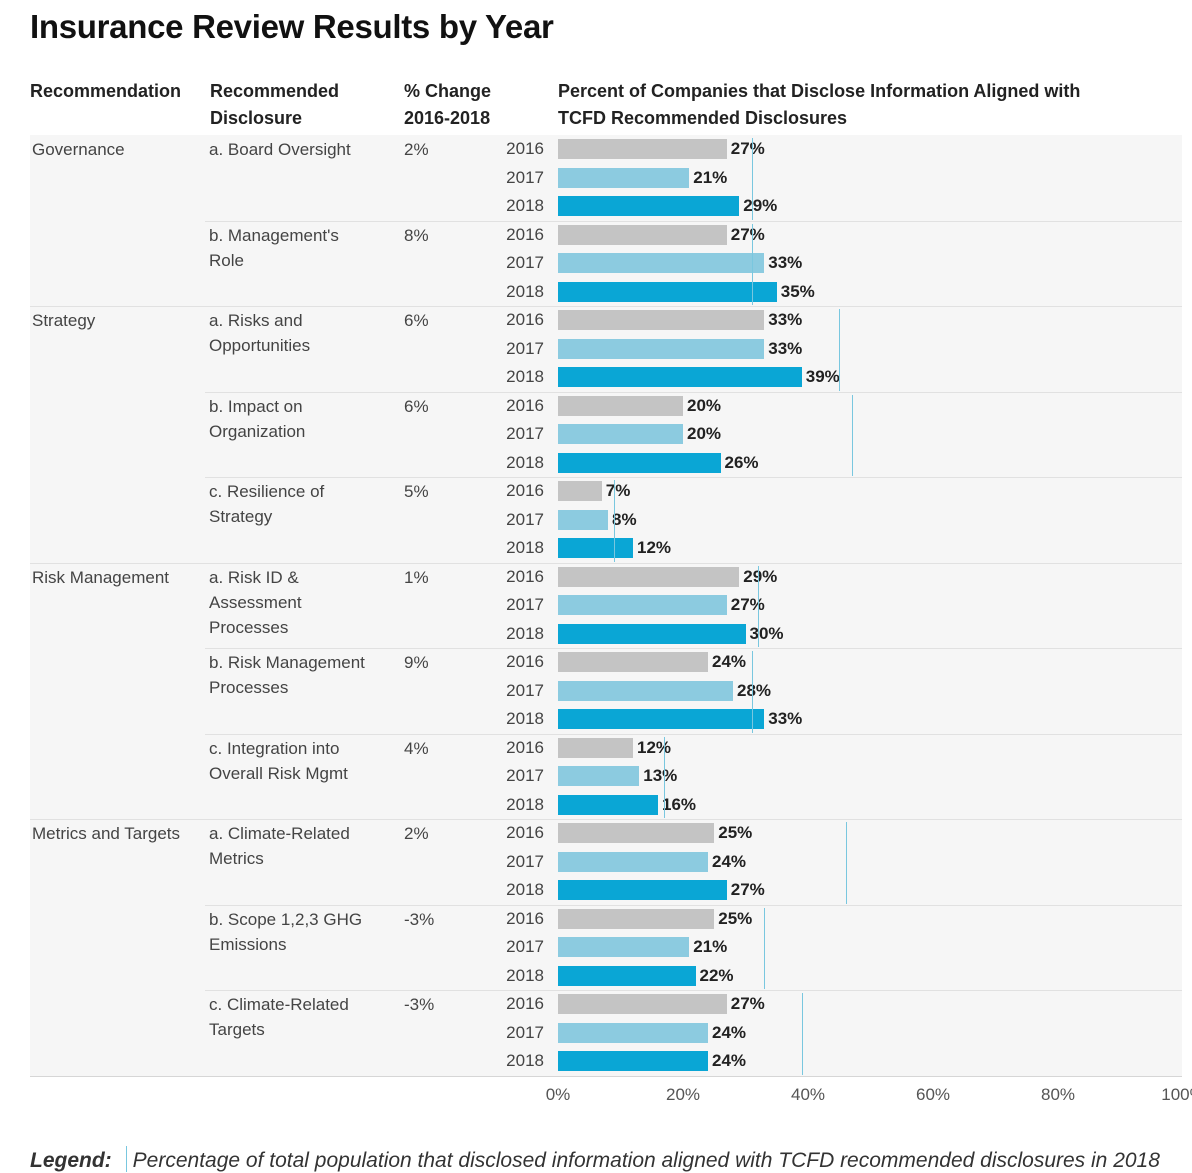 This screenshot has height=1173, width=1192. Describe the element at coordinates (606, 1076) in the screenshot. I see `chart-baseline` at that location.